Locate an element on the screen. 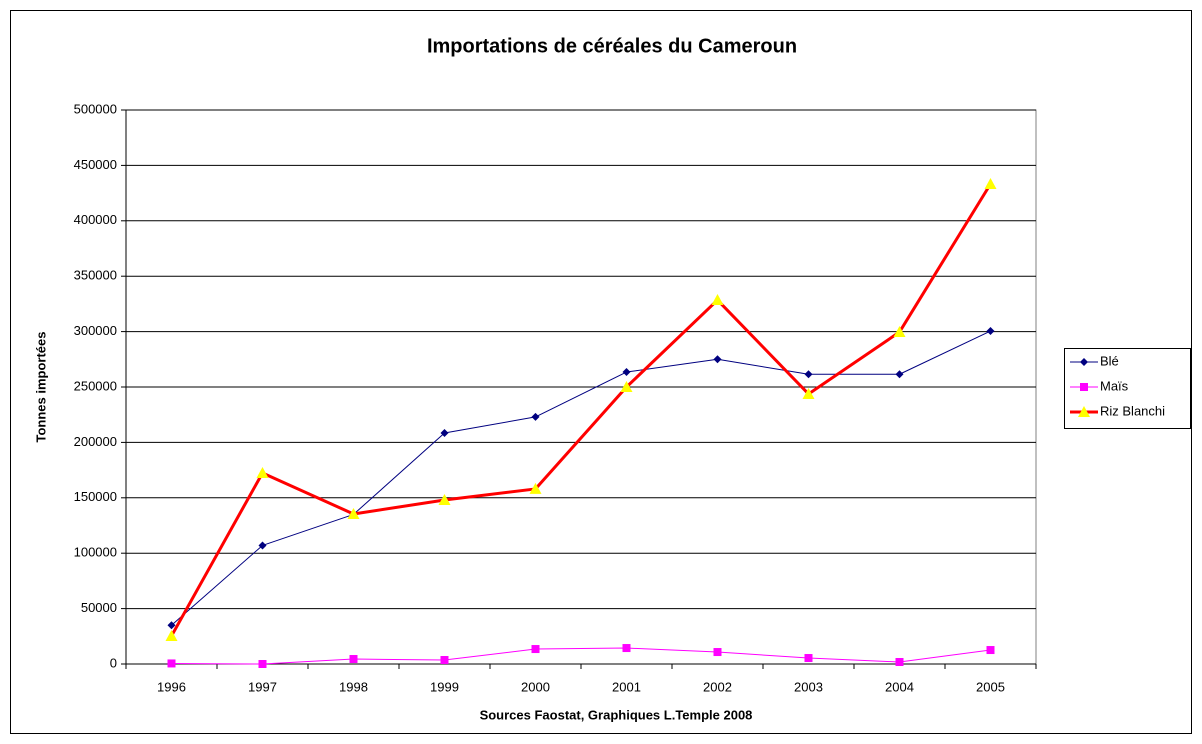 The image size is (1202, 744). x-tick-label: 1999 is located at coordinates (444, 686).